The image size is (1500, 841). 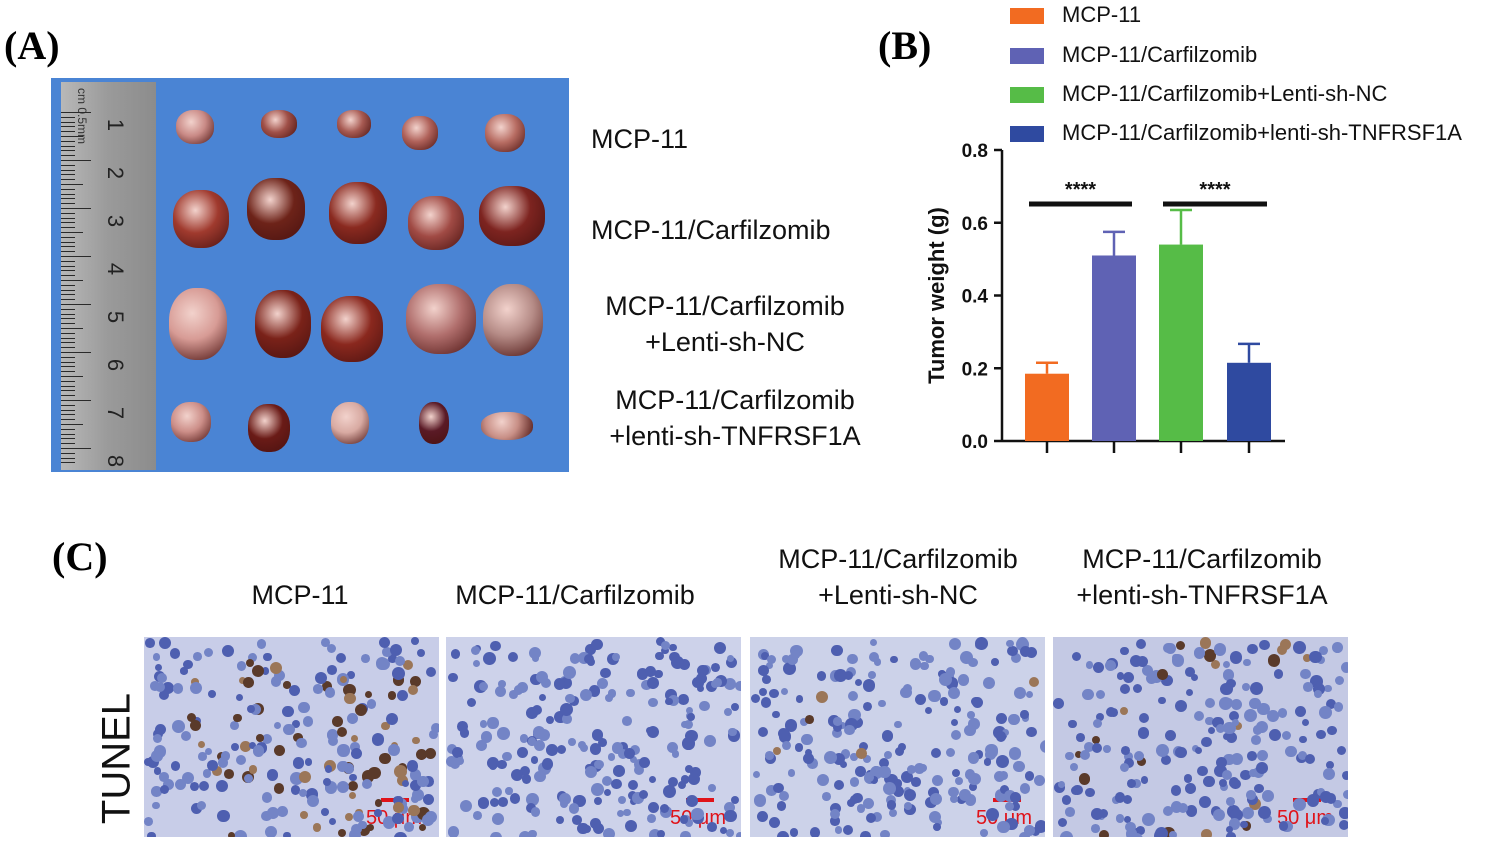 I want to click on tunel-image-3: 50 μm, so click(x=897, y=737).